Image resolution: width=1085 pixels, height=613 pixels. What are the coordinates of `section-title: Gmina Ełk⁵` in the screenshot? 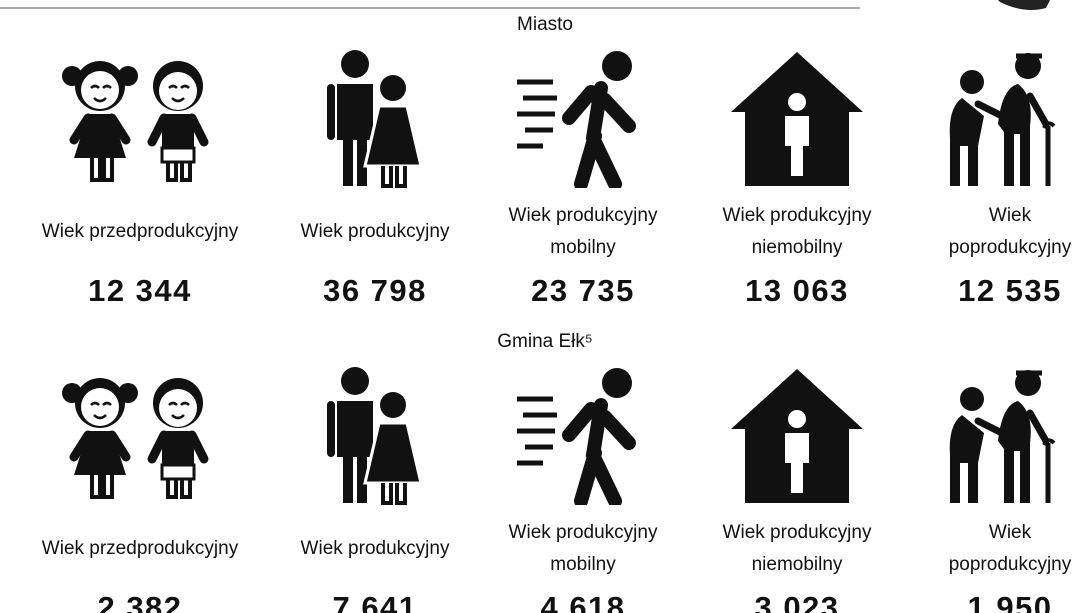 It's located at (545, 341).